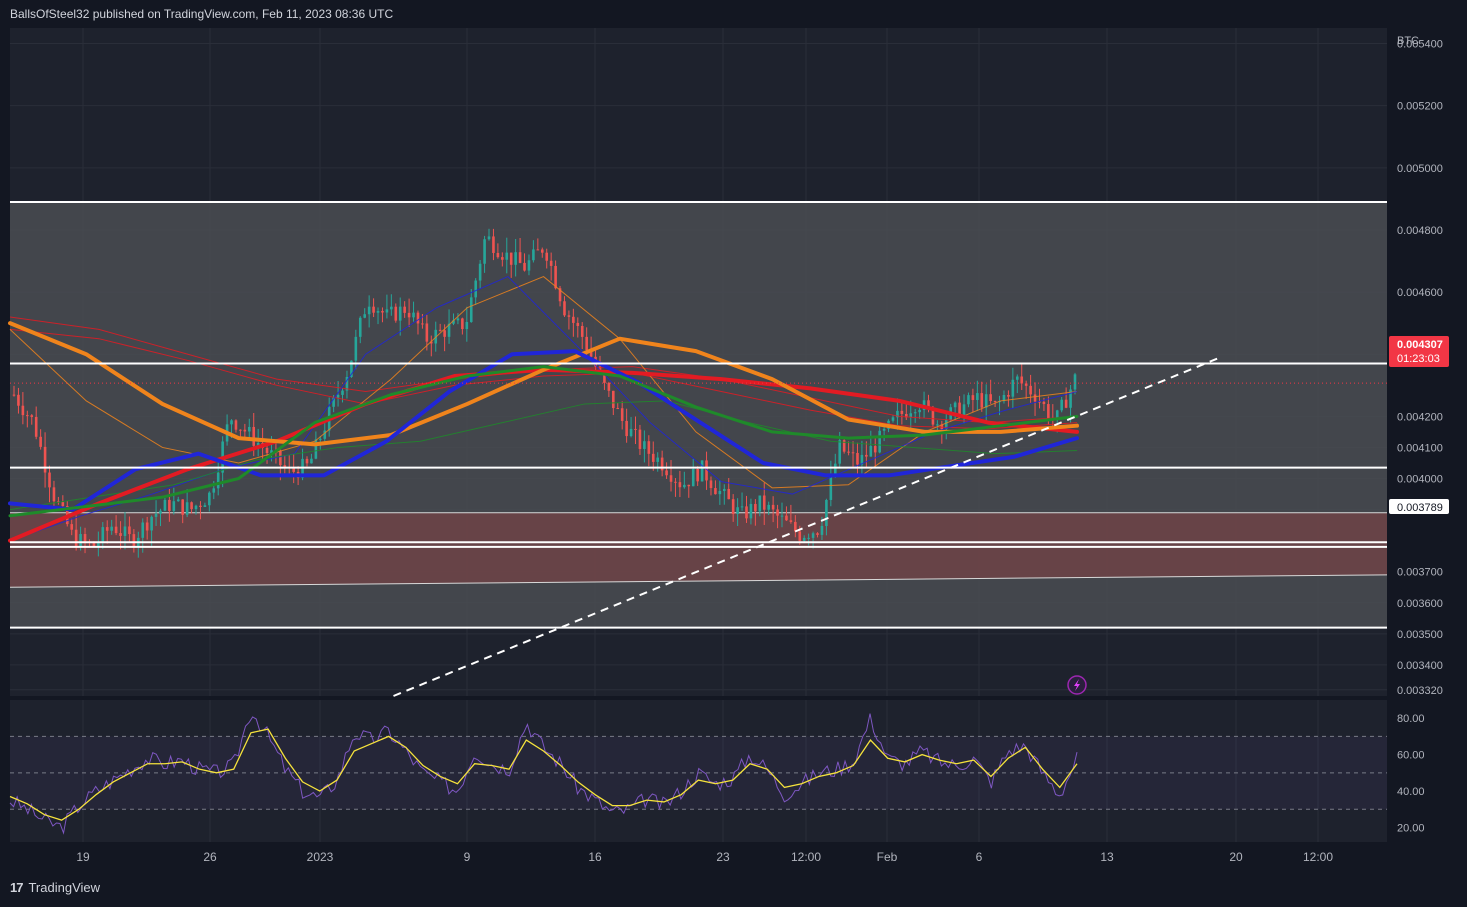  Describe the element at coordinates (210, 857) in the screenshot. I see `time-tick-label-1: 26` at that location.